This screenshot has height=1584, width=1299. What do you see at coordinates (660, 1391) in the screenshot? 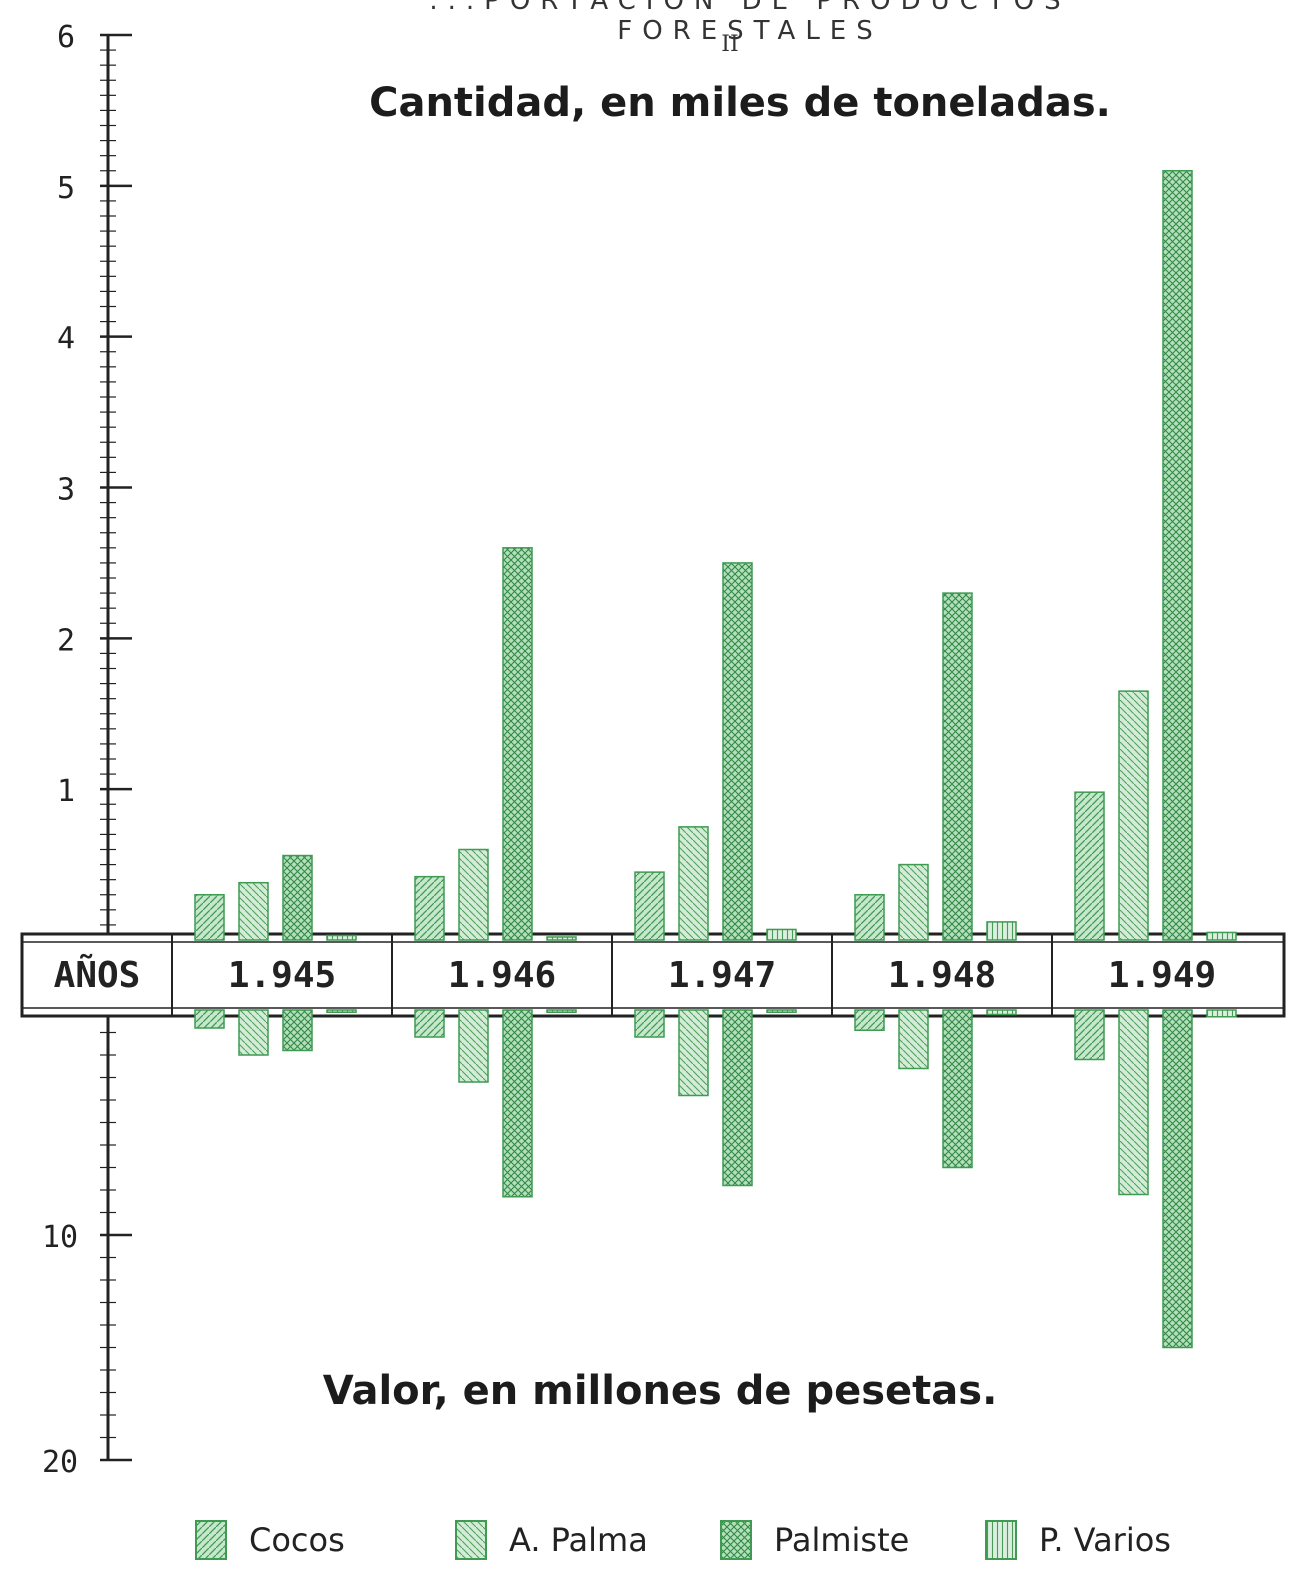
I see `value-chart-title: Valor, en millones de pesetas.` at bounding box center [660, 1391].